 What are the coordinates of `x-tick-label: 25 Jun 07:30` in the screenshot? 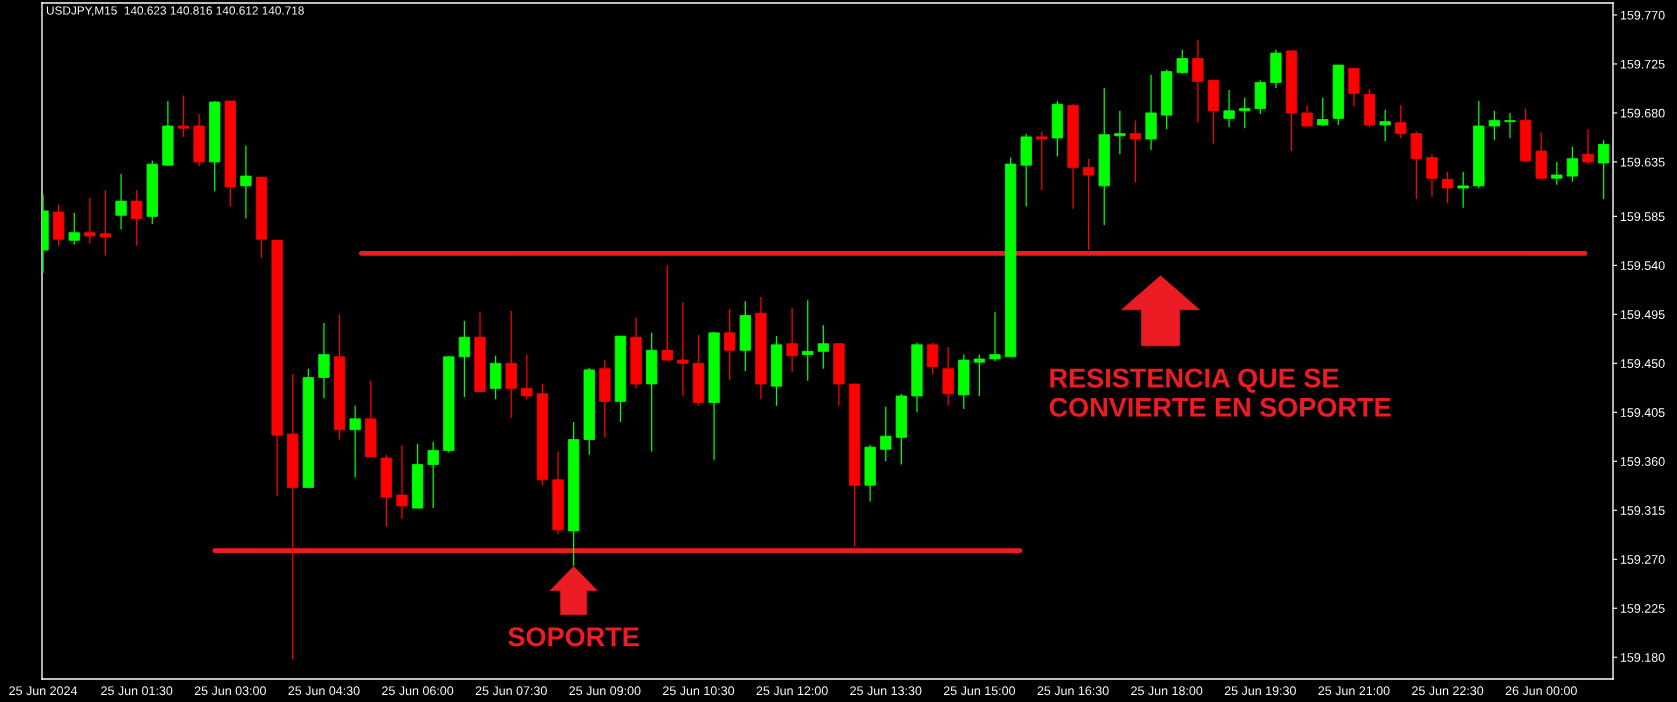 It's located at (511, 691).